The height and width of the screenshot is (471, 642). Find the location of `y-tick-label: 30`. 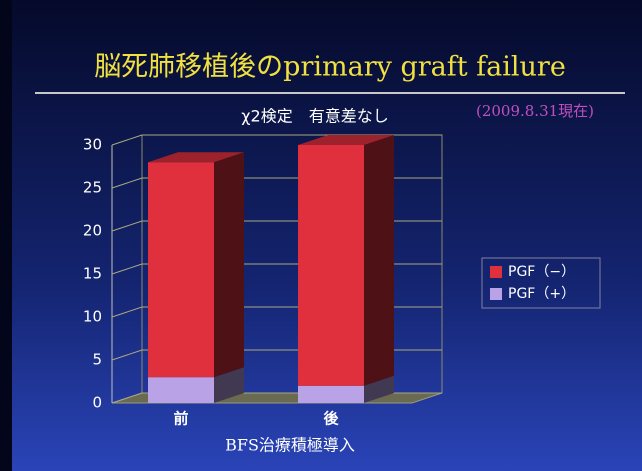

y-tick-label: 30 is located at coordinates (92, 145).